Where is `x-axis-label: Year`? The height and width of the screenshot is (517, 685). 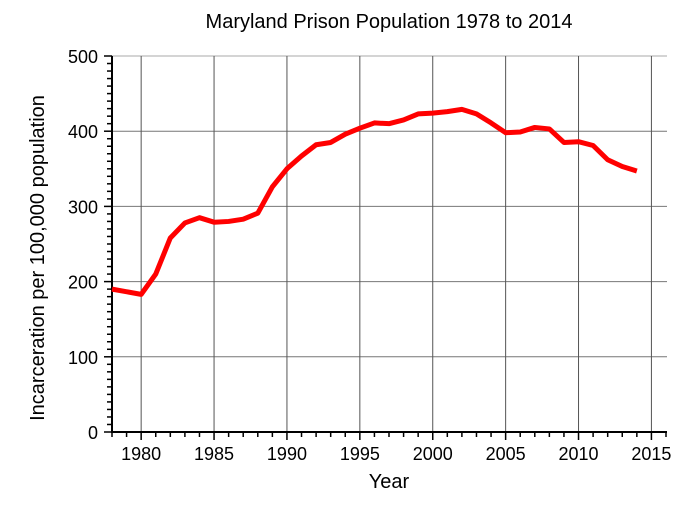
x-axis-label: Year is located at coordinates (389, 482).